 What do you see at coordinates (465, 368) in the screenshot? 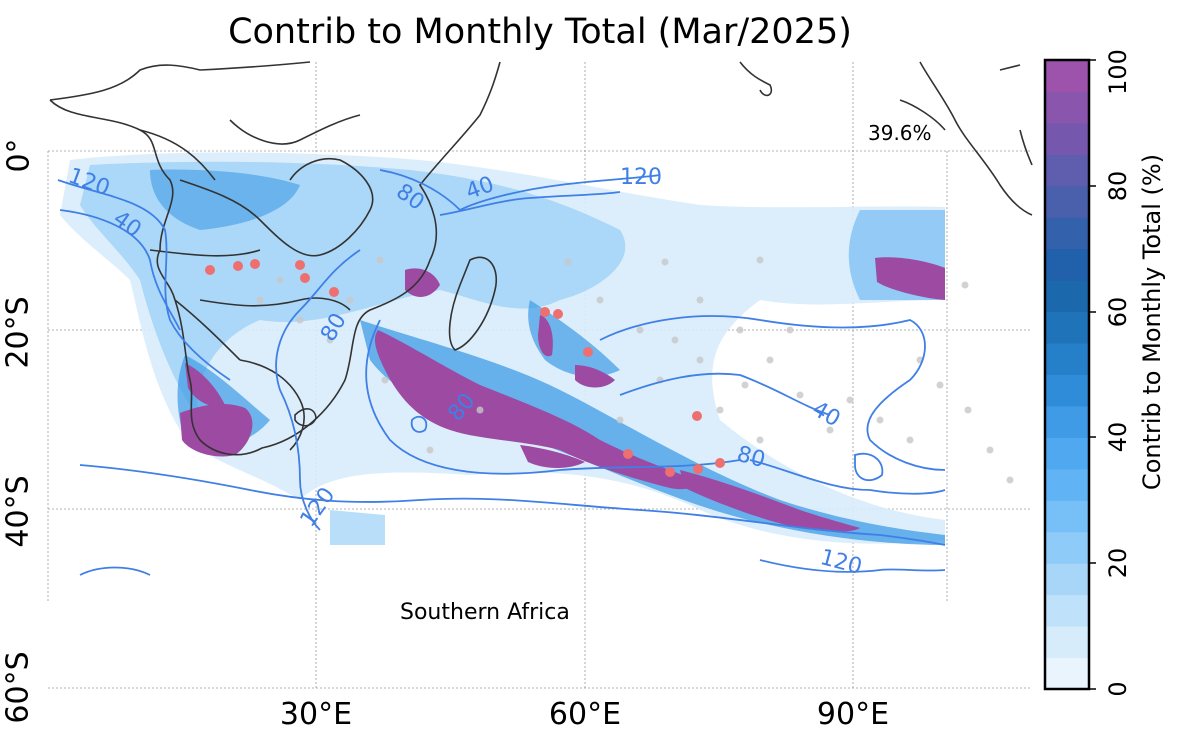
I see `event-dots` at bounding box center [465, 368].